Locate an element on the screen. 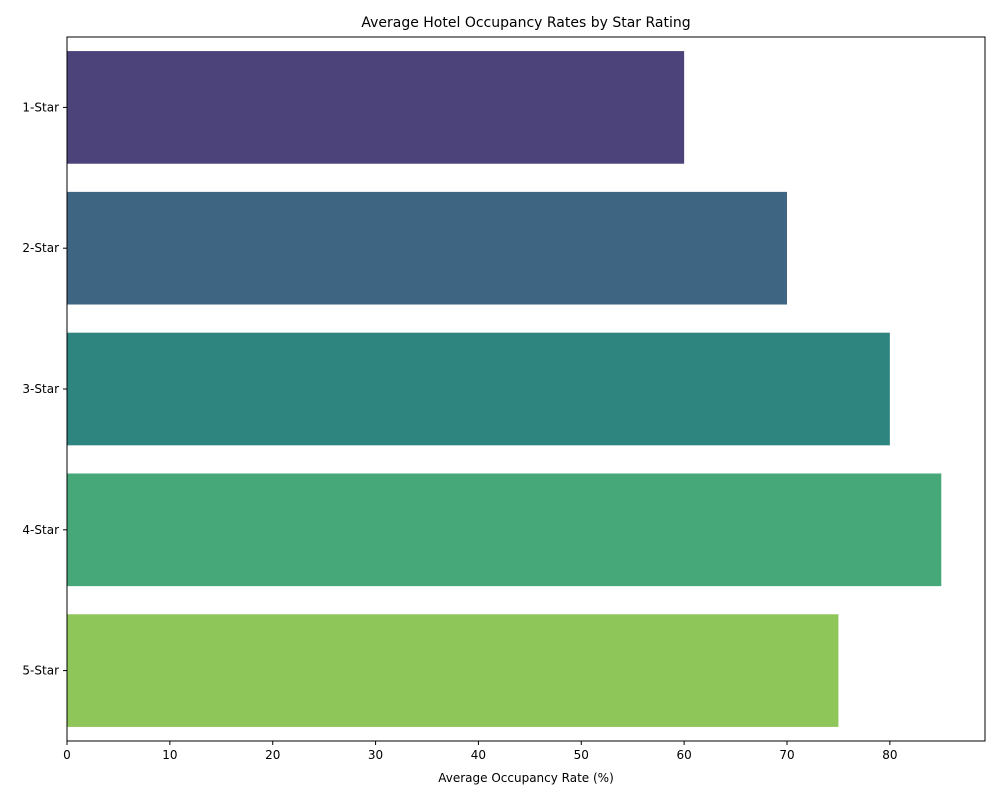  y-axis: 1-Star 2-Star 3-Star 4-Star 5-Star is located at coordinates (44, 389).